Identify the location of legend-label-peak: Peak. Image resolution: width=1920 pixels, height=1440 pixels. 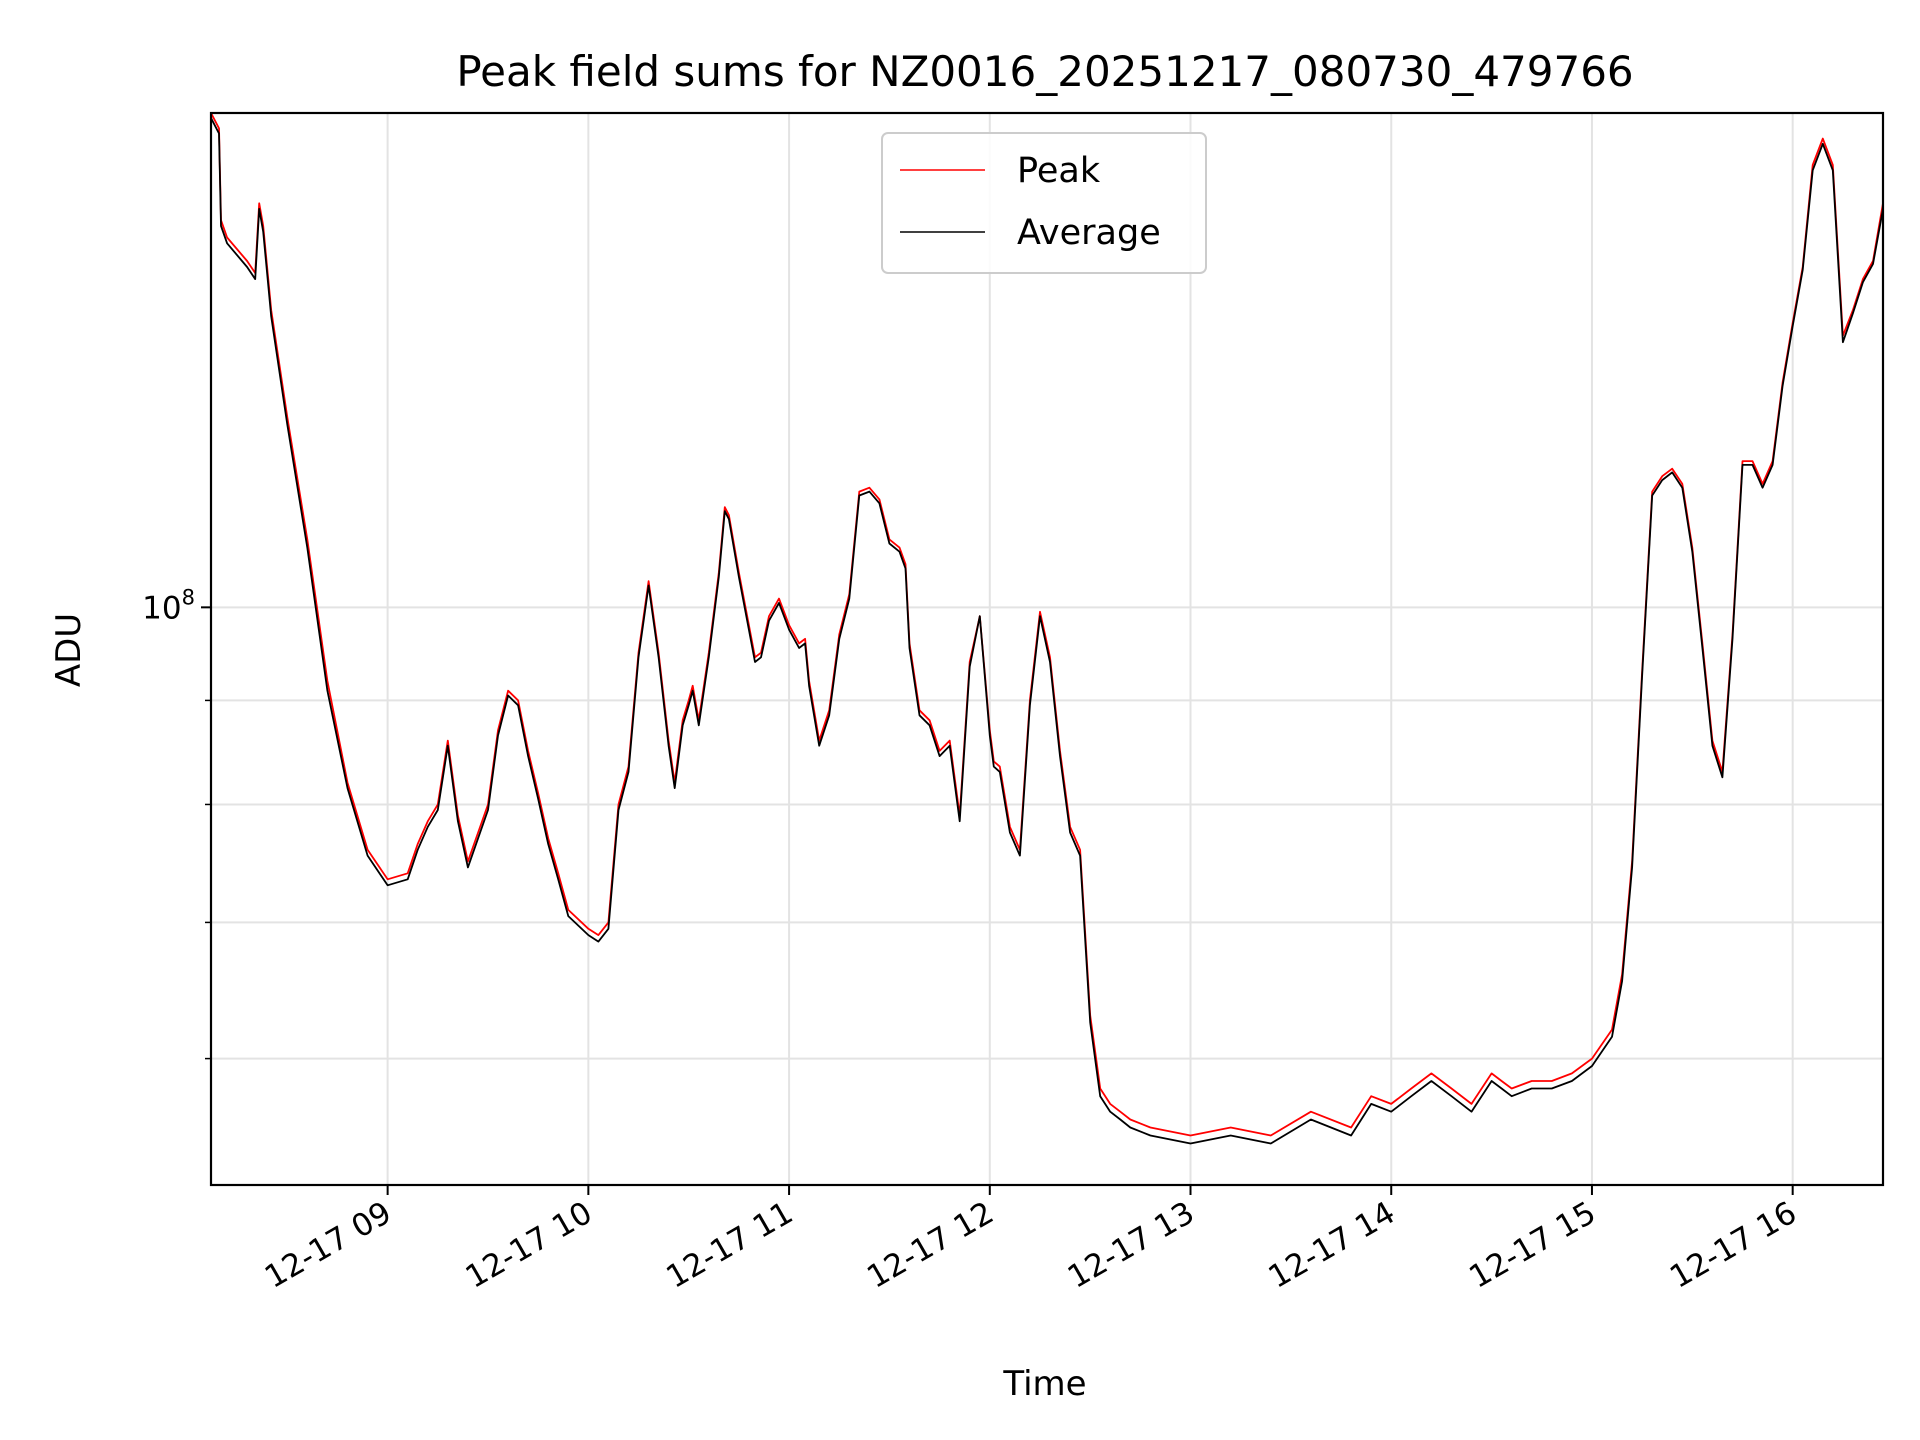
(1059, 171).